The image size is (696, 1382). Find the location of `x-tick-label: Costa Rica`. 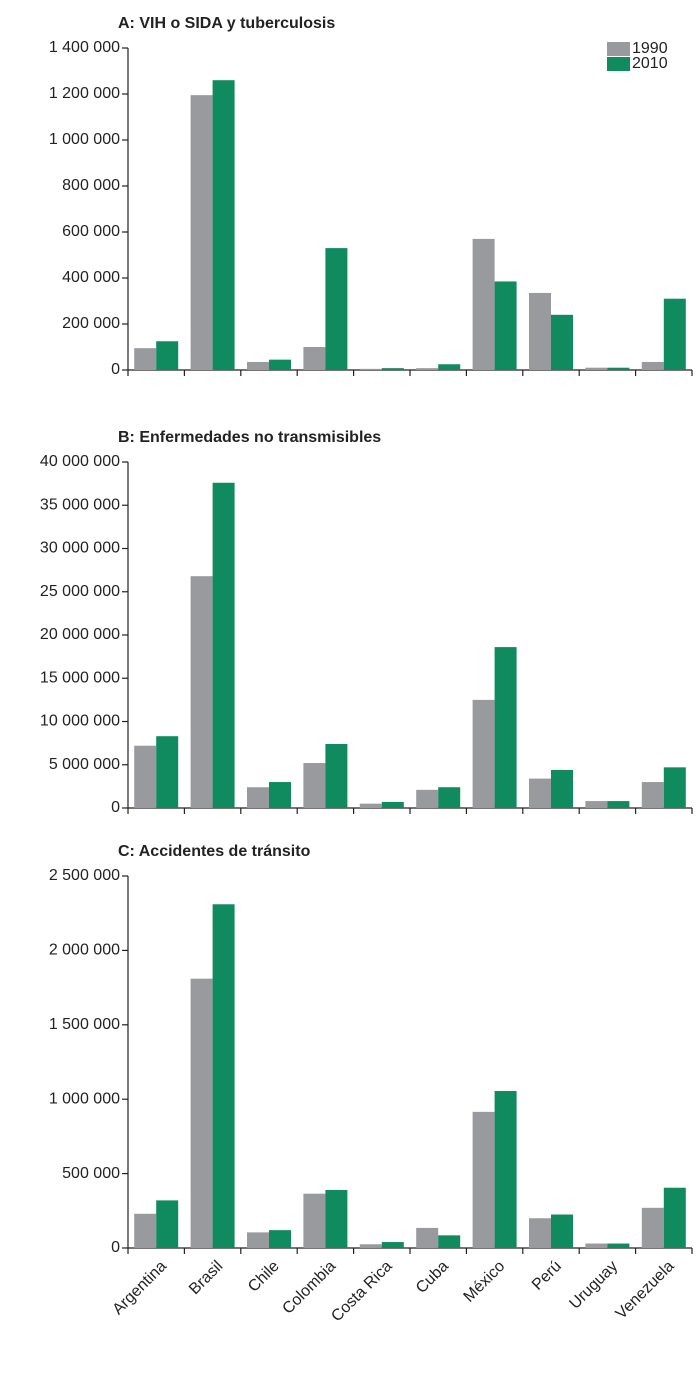

x-tick-label: Costa Rica is located at coordinates (361, 1291).